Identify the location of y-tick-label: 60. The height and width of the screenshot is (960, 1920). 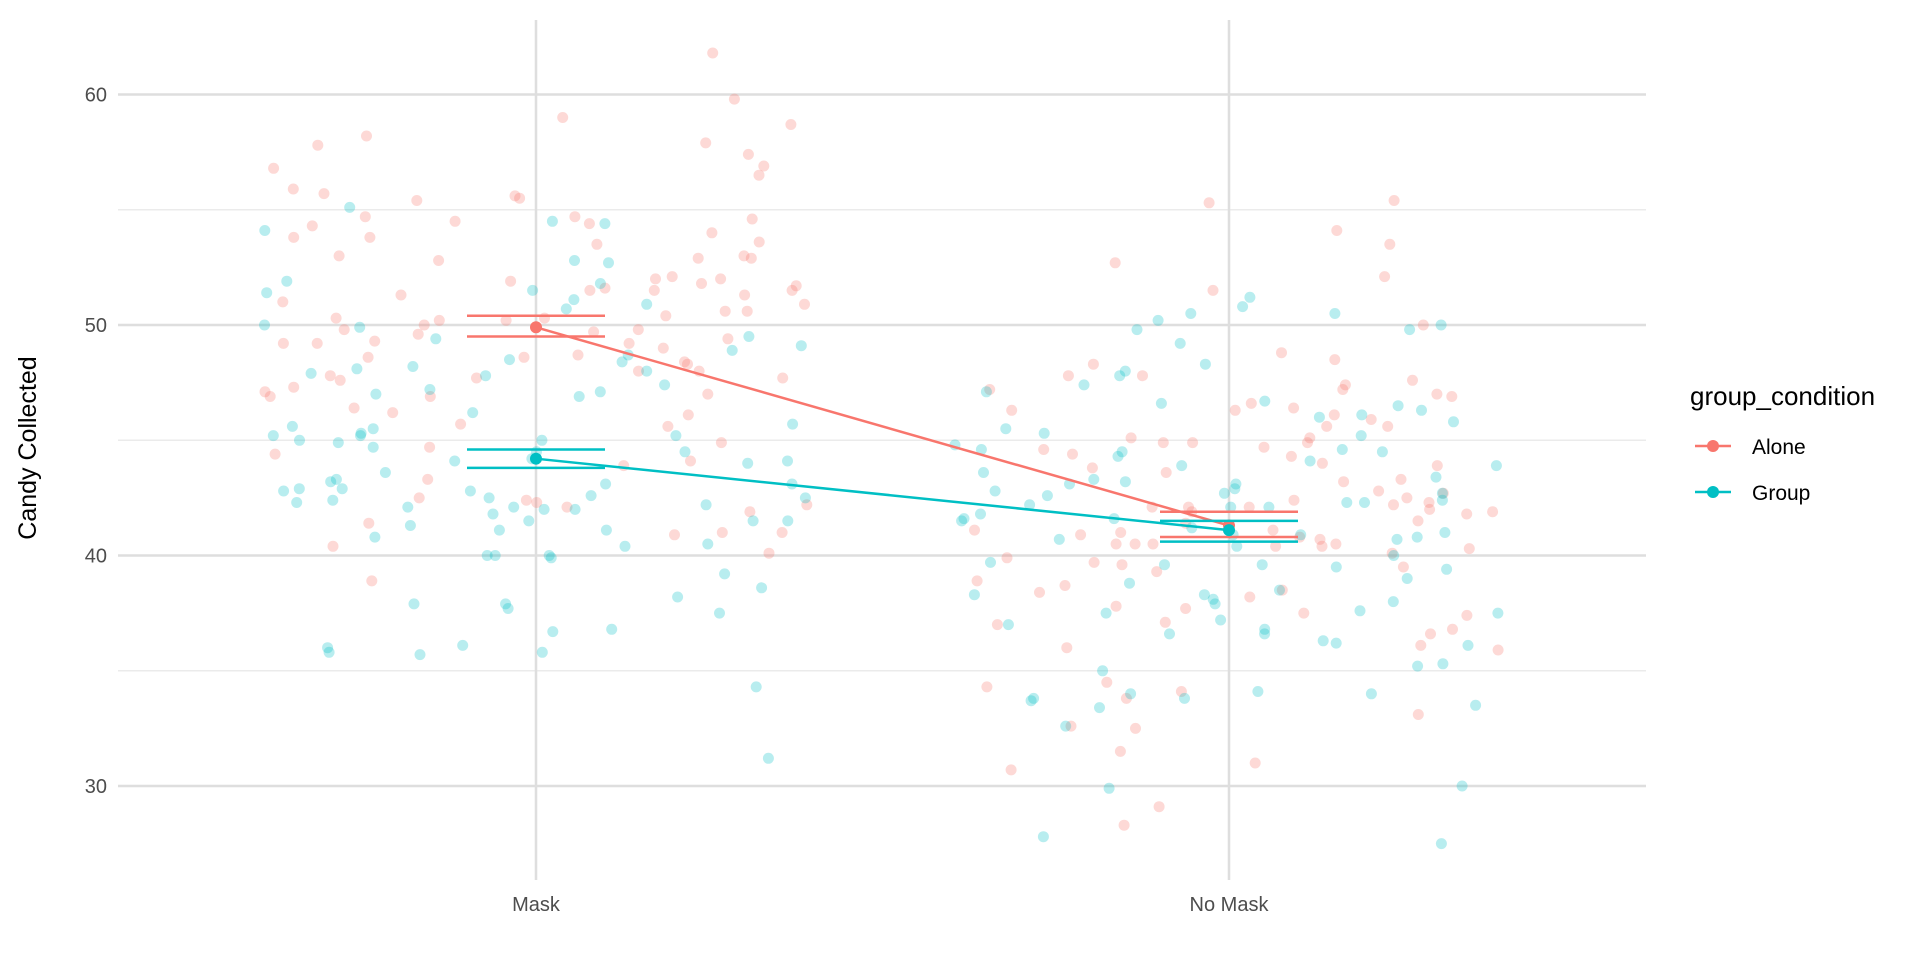
(96, 96).